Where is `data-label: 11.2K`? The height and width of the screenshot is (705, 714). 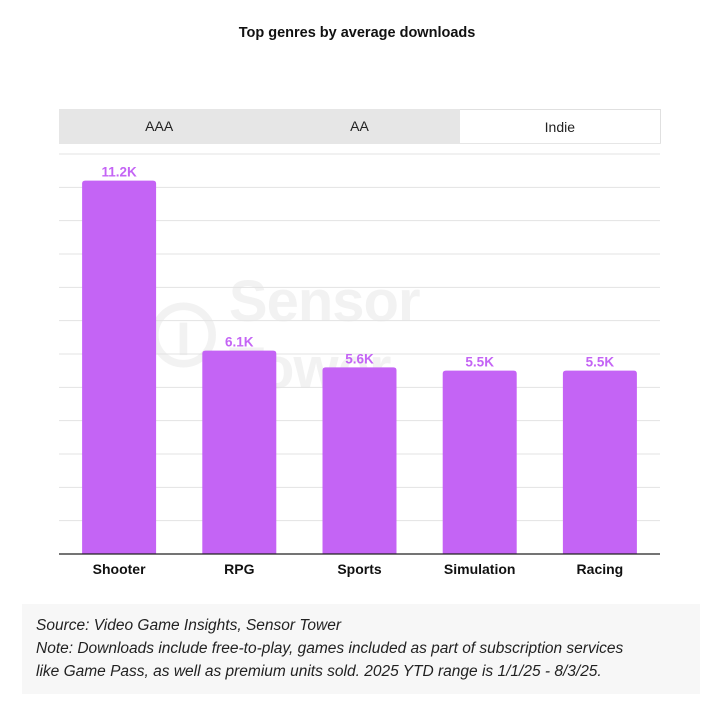 data-label: 11.2K is located at coordinates (119, 172).